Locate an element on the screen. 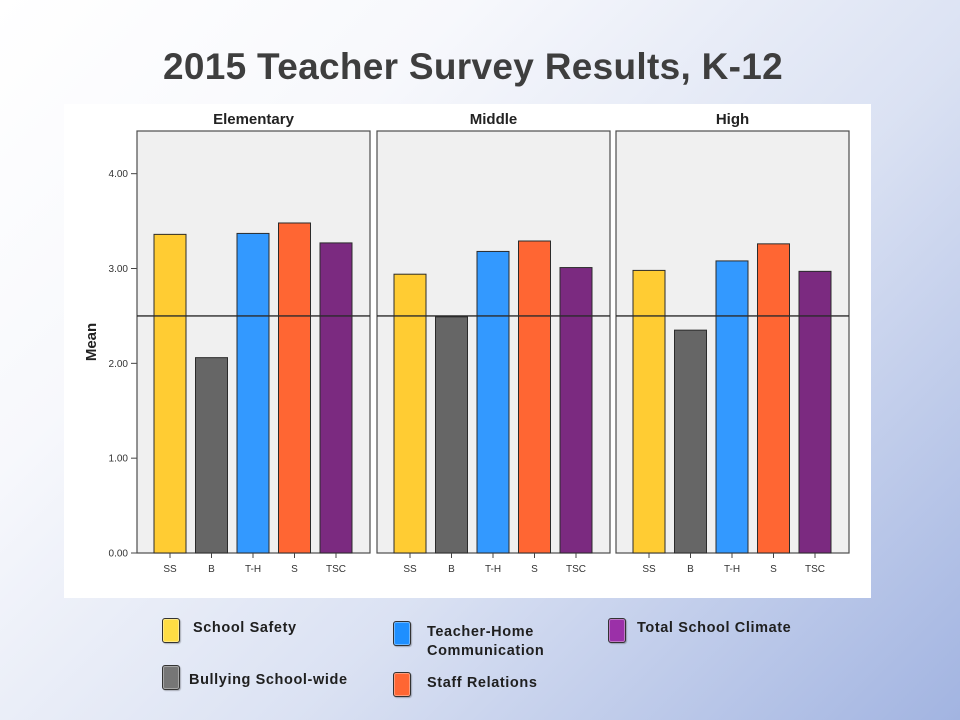  bar-elementary-ss is located at coordinates (170, 393).